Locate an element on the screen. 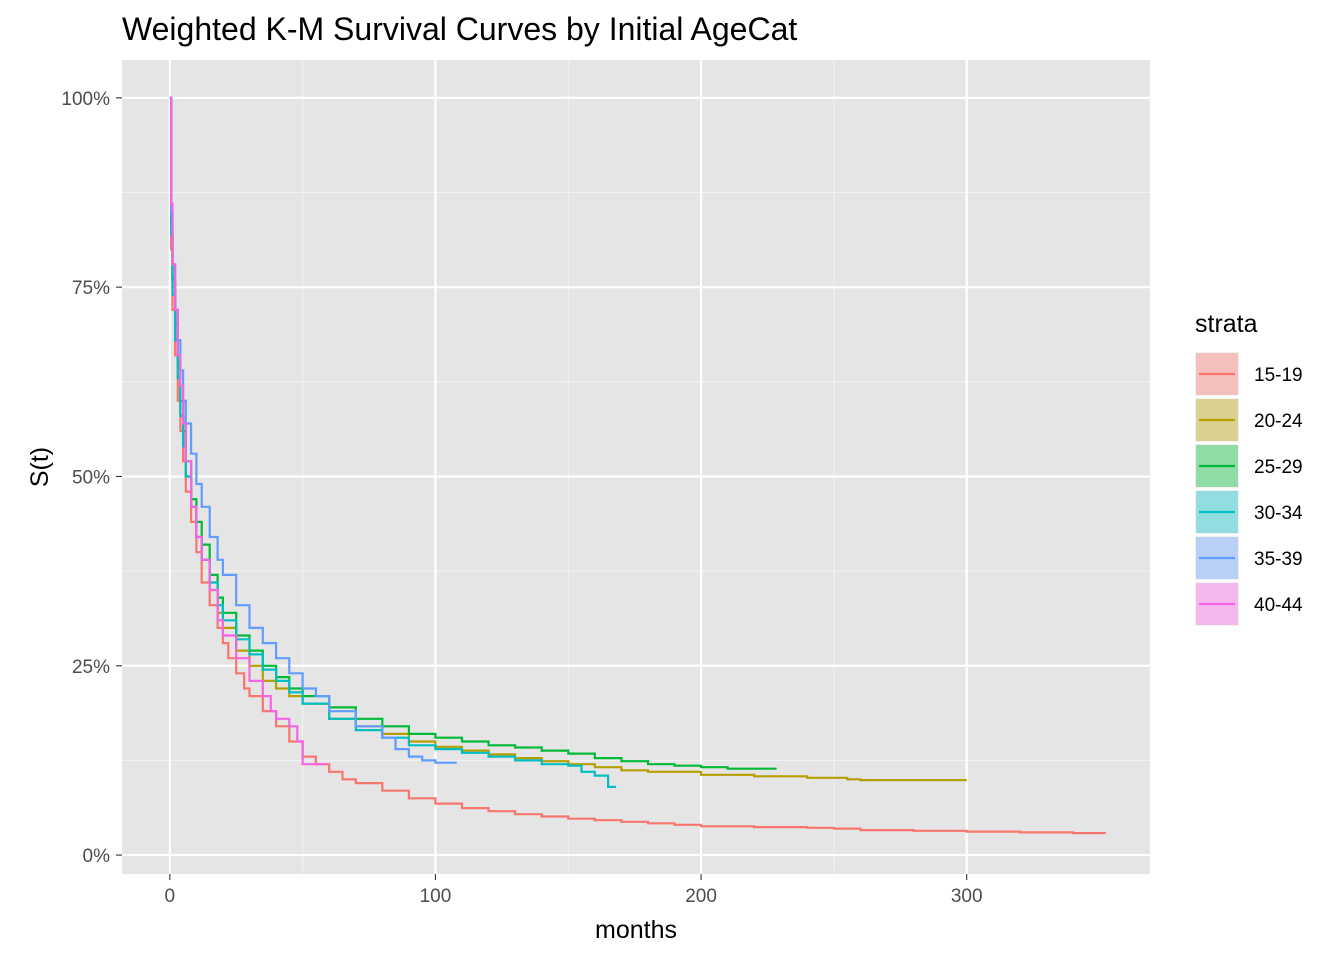  legend-item-20-24: 20-24 is located at coordinates (1249, 420).